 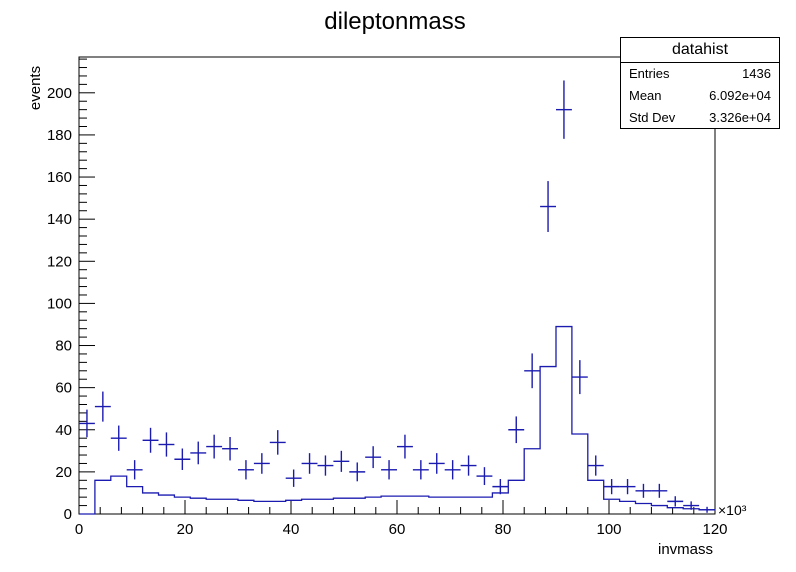 I want to click on x-tick-label: 80, so click(x=503, y=529).